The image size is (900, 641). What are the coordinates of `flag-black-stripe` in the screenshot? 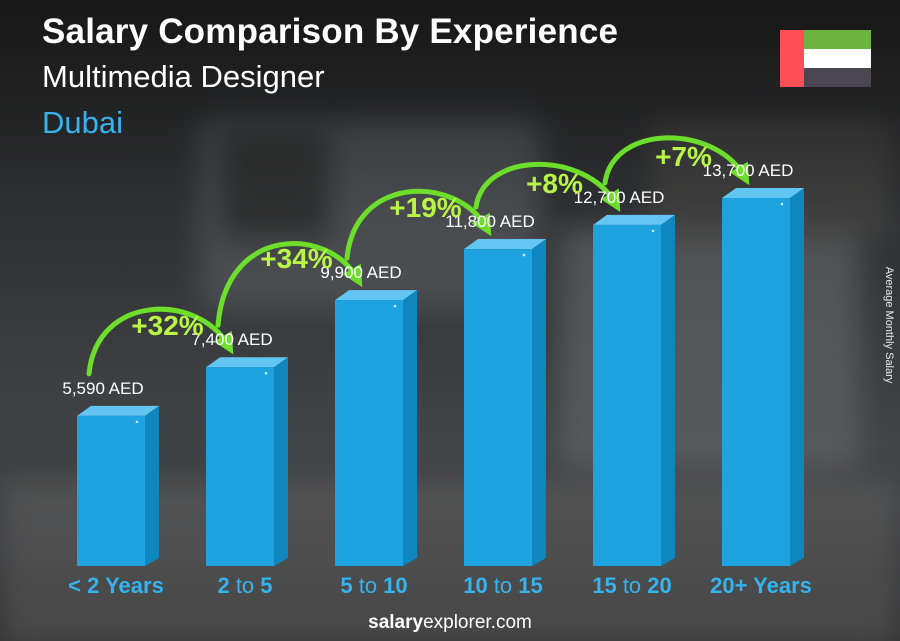 It's located at (837, 77).